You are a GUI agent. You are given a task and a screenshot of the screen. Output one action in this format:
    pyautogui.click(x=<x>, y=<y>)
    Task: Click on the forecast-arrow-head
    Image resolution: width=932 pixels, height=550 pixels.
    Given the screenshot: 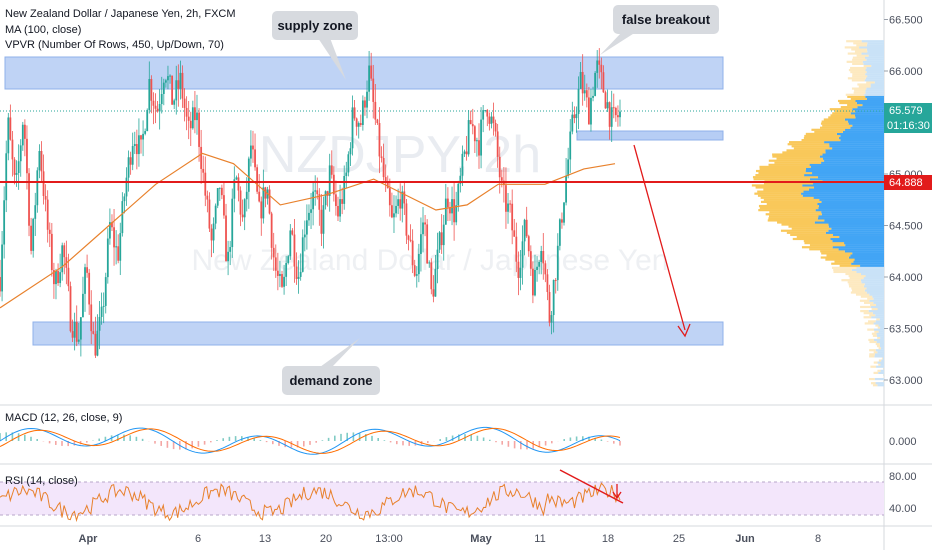 What is the action you would take?
    pyautogui.click(x=684, y=330)
    